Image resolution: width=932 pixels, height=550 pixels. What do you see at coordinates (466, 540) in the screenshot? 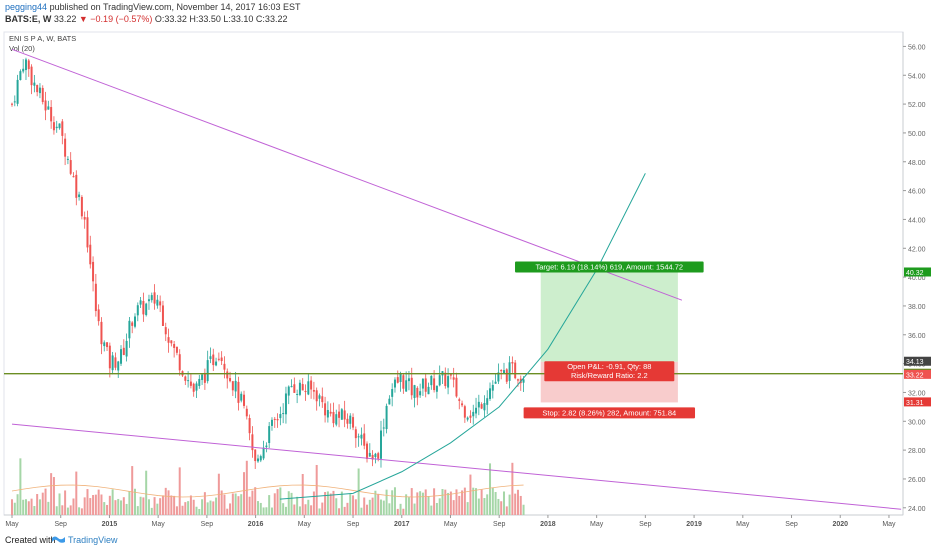
I see `footer: Created with TradingView` at bounding box center [466, 540].